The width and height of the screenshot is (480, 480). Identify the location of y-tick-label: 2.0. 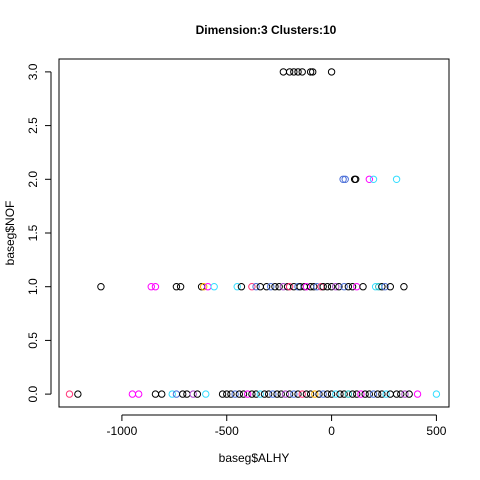
(33, 179).